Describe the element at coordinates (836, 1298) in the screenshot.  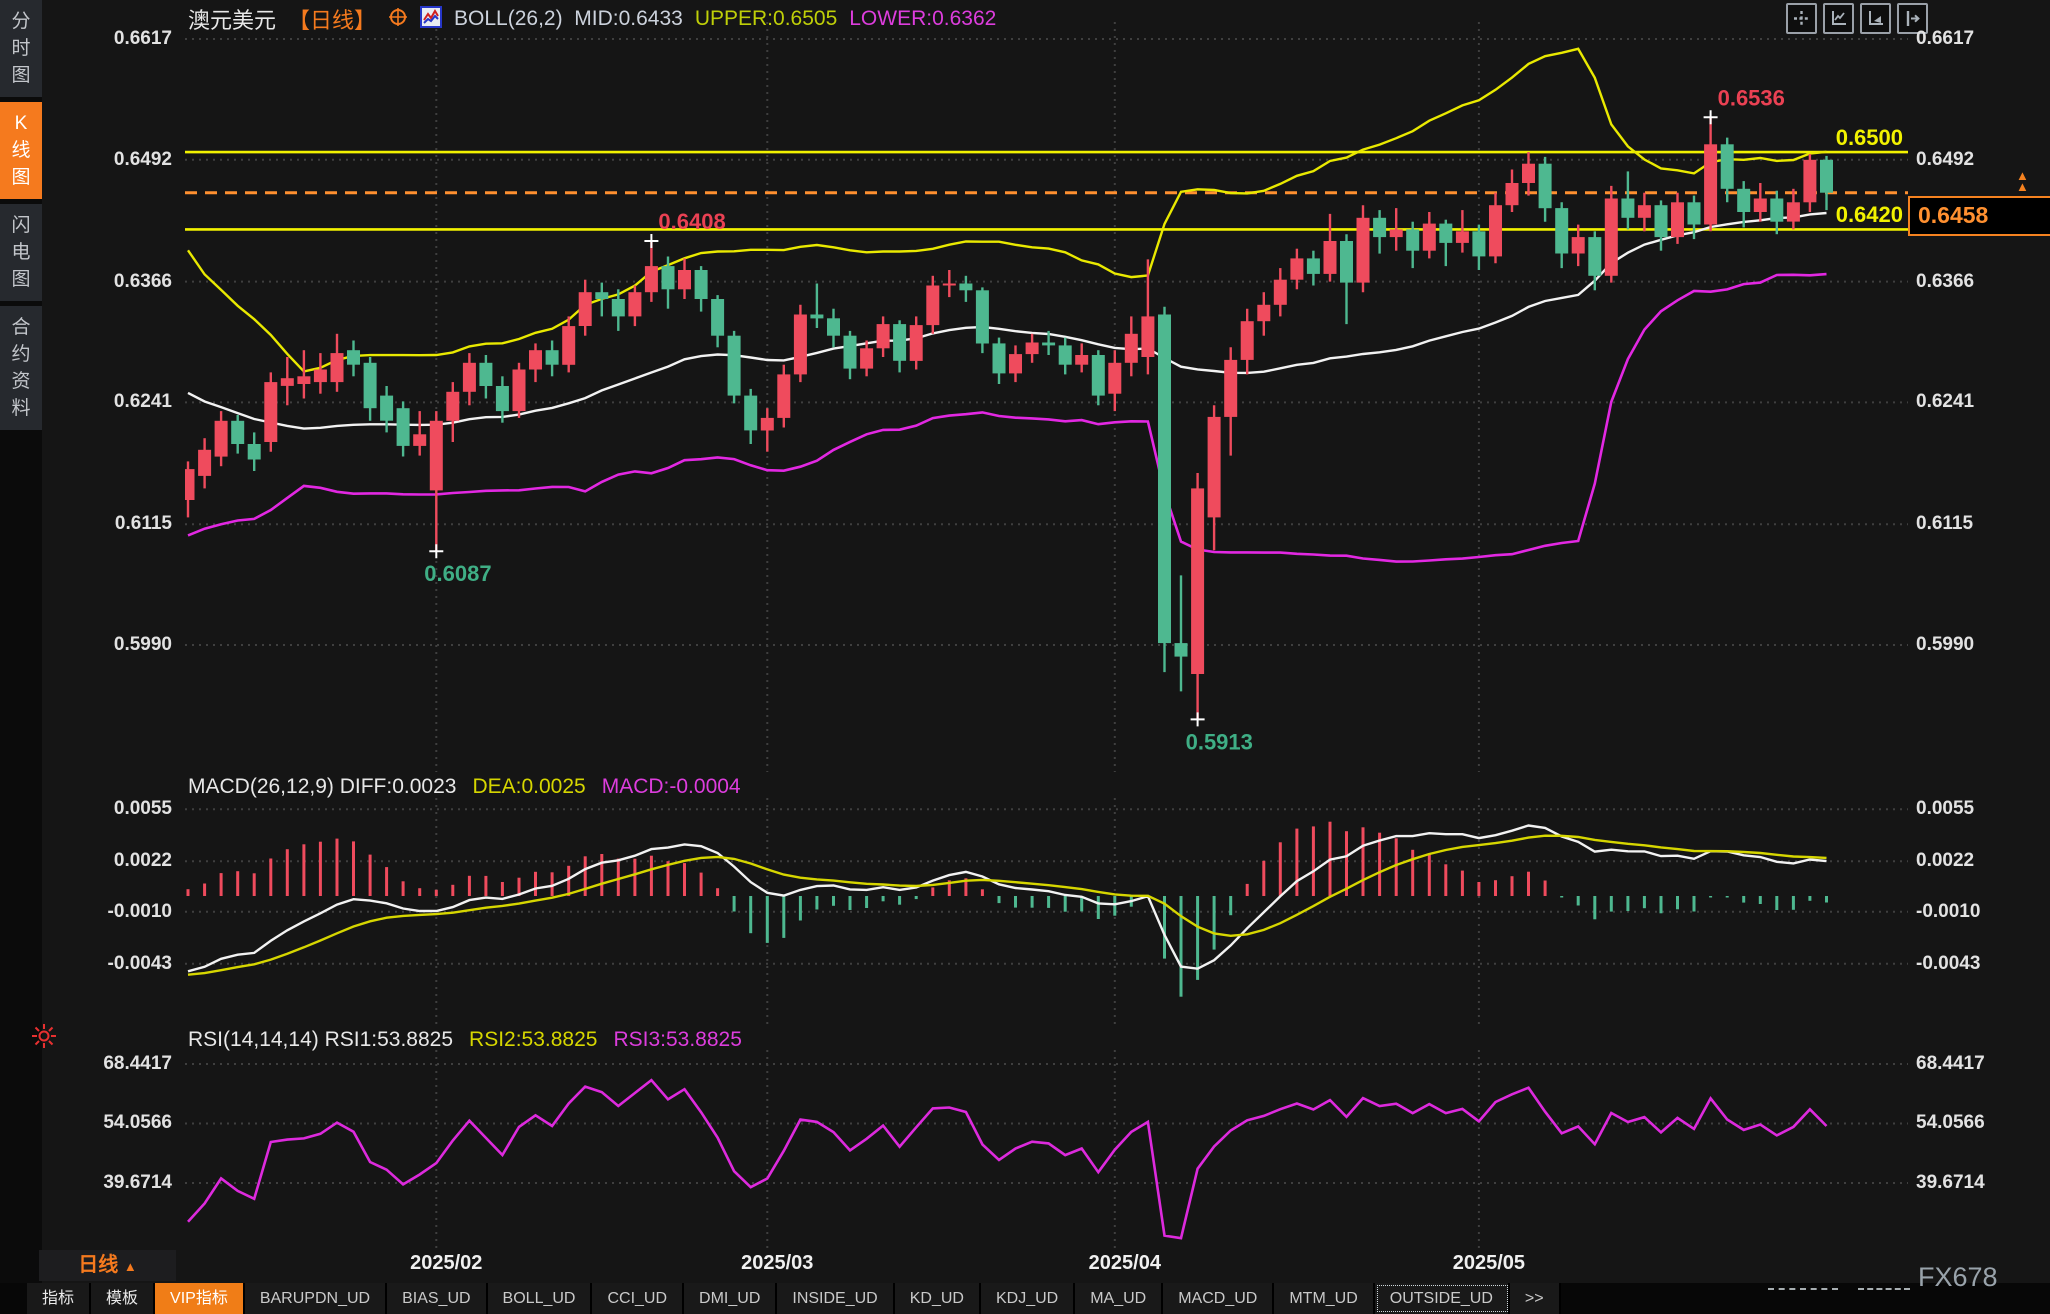
I see `tab-insideud: INSIDE_UD` at that location.